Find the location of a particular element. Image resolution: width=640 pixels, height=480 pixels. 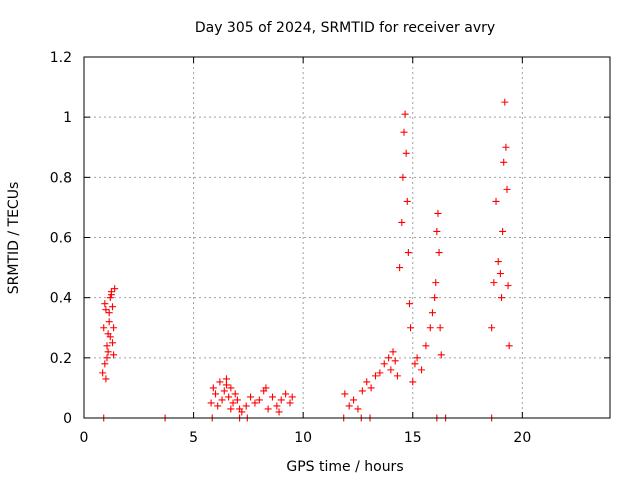

x-tick-label: 0 is located at coordinates (84, 438).